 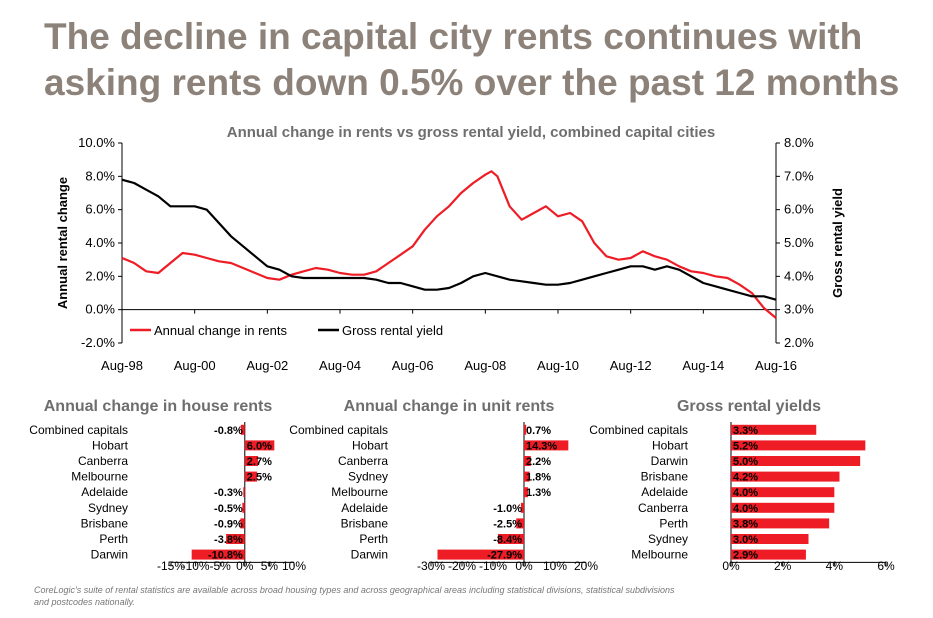 What do you see at coordinates (659, 555) in the screenshot?
I see `bar-category-label: Melbourne` at bounding box center [659, 555].